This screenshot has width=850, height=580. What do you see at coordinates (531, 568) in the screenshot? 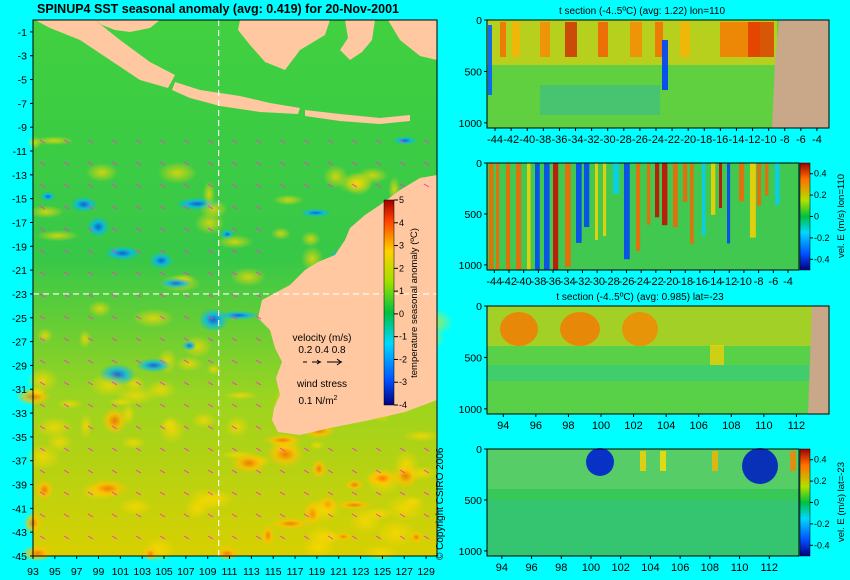
I see `sec4-x-tick-label: 96` at bounding box center [531, 568].